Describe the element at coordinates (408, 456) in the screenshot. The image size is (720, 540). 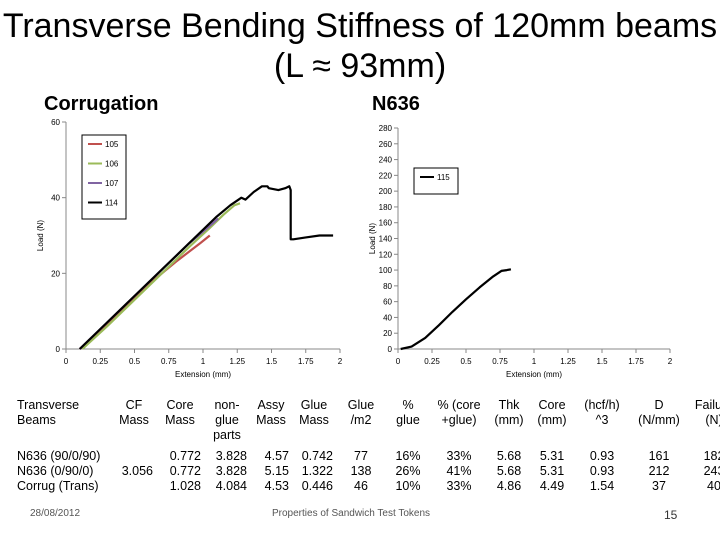
I see `table-cell: 16%` at that location.